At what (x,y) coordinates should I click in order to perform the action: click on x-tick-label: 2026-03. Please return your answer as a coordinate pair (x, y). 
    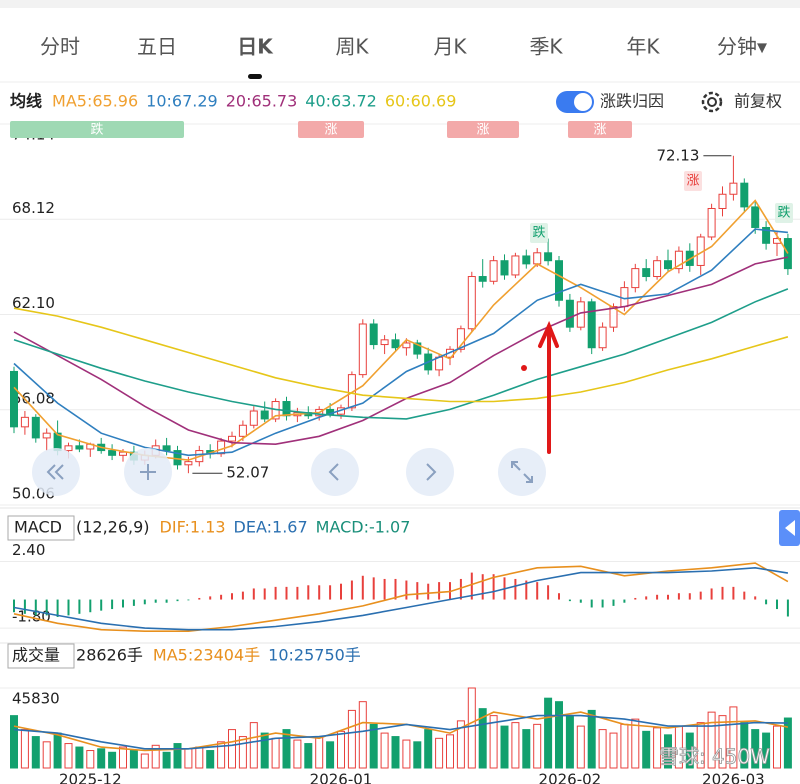
    Looking at the image, I should click on (733, 777).